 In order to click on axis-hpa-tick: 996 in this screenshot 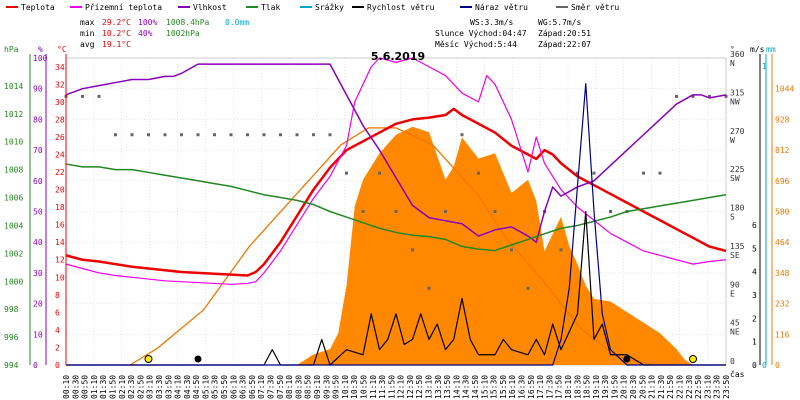, I will do `click(11, 337)`.